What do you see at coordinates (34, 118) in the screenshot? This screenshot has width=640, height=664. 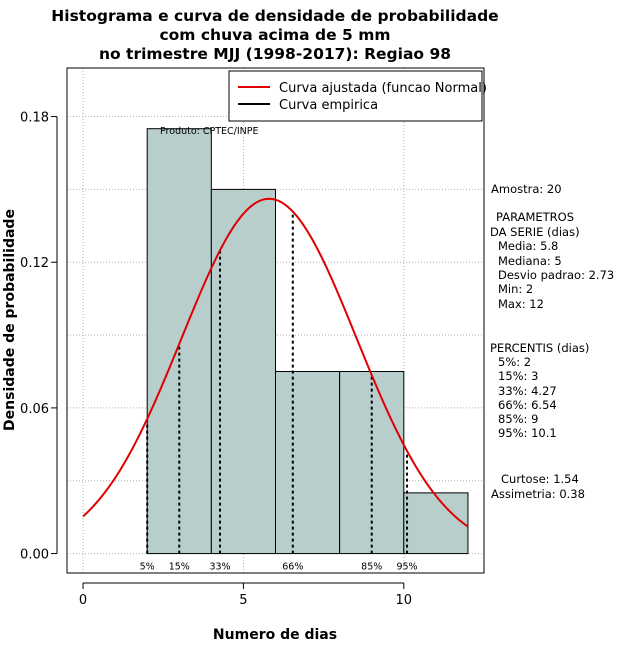 I see `y-tick-label: 0.18` at bounding box center [34, 118].